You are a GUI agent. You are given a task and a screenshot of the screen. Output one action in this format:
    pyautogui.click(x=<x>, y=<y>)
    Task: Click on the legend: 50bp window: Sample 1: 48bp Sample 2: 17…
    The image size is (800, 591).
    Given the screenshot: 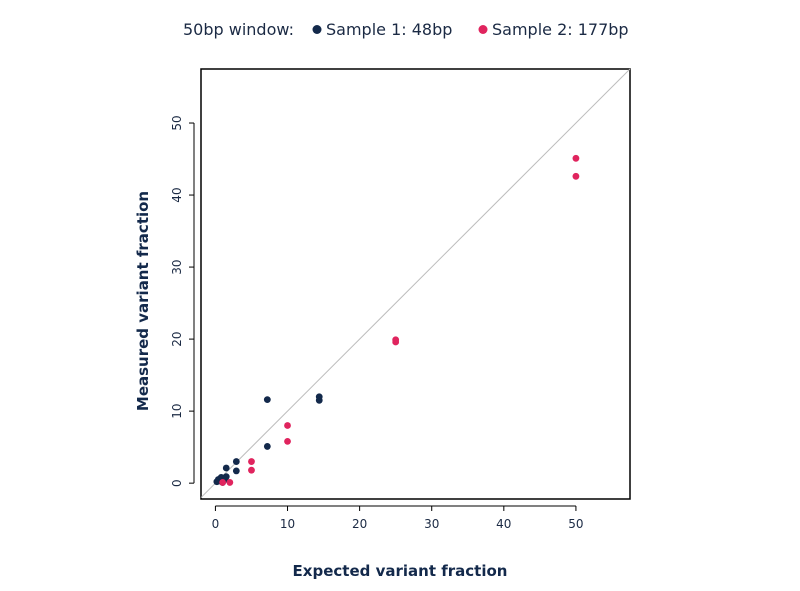 What is the action you would take?
    pyautogui.click(x=406, y=29)
    